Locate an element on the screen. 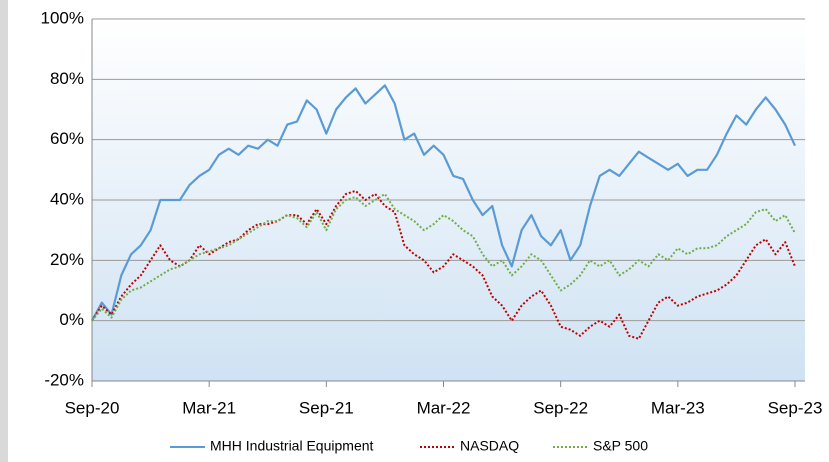 The height and width of the screenshot is (462, 829). y-tick-label: 80% is located at coordinates (67, 78).